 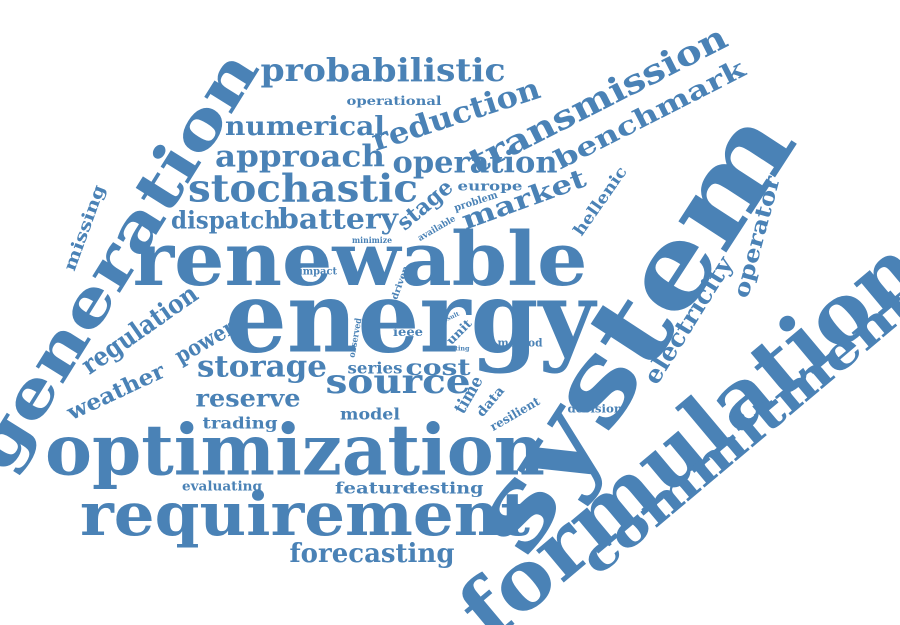 I want to click on word-evaluating: evaluating, so click(x=222, y=487).